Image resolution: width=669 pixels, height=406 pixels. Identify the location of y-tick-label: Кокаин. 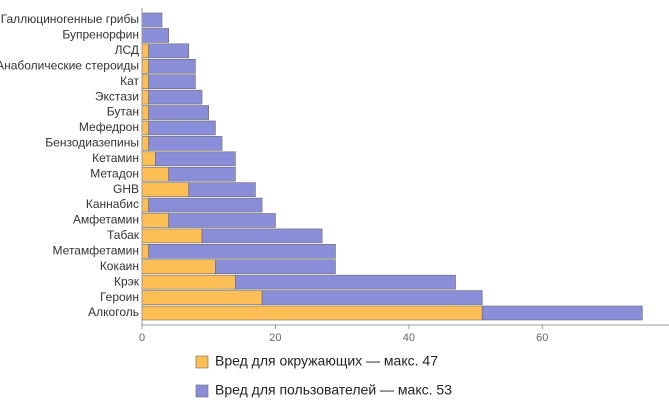
(119, 266).